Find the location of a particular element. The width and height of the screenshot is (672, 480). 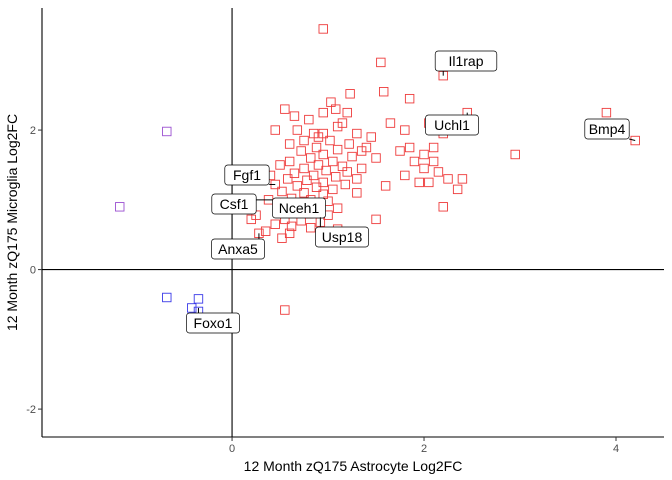

label-text: Nceh1 is located at coordinates (299, 208).